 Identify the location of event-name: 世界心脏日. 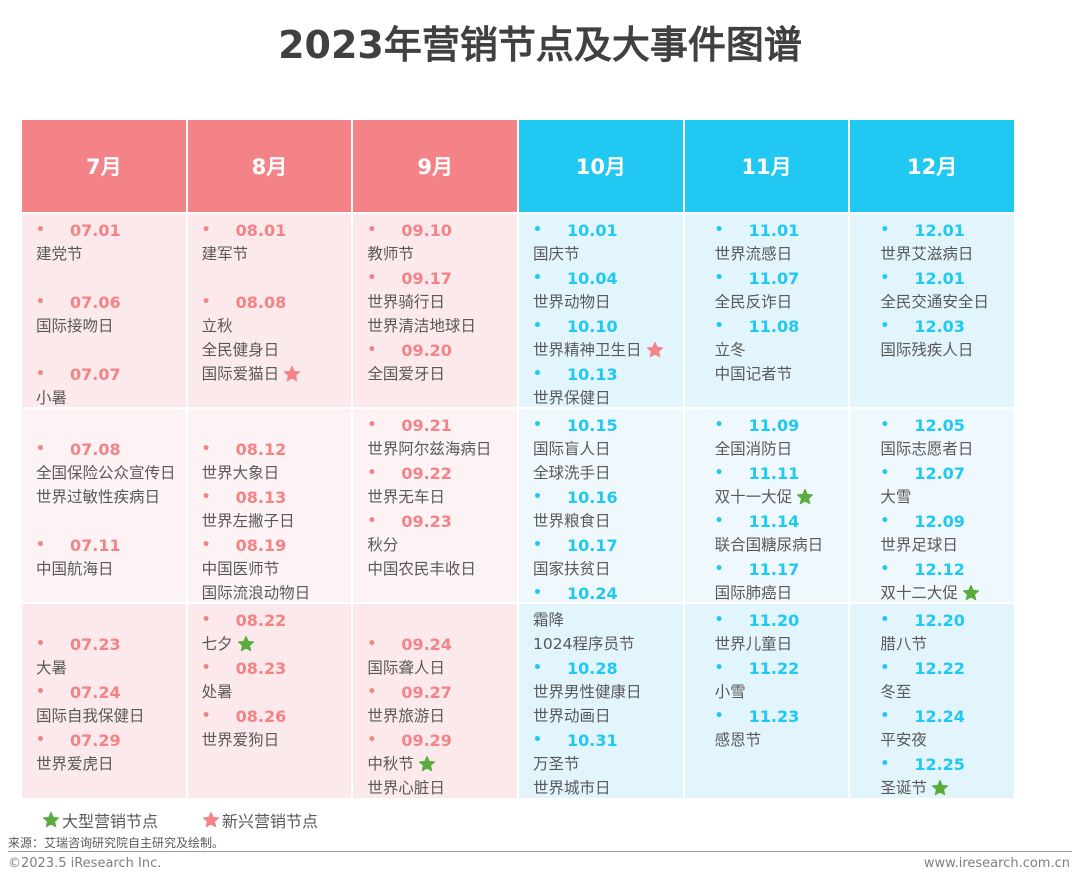
(406, 788).